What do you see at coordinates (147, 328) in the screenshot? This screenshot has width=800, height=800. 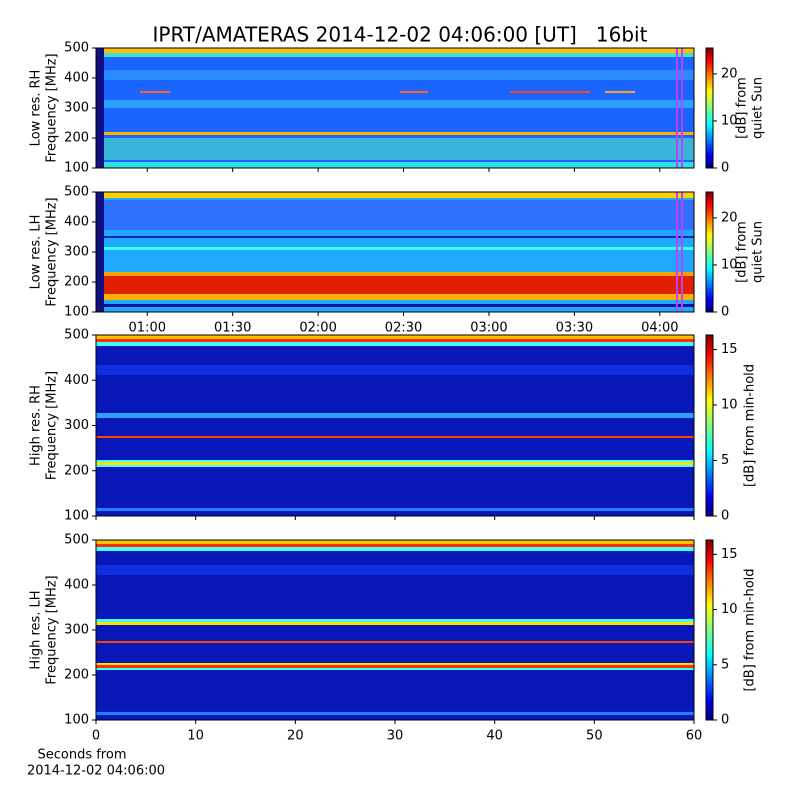 I see `x-tick-label: 01:00` at bounding box center [147, 328].